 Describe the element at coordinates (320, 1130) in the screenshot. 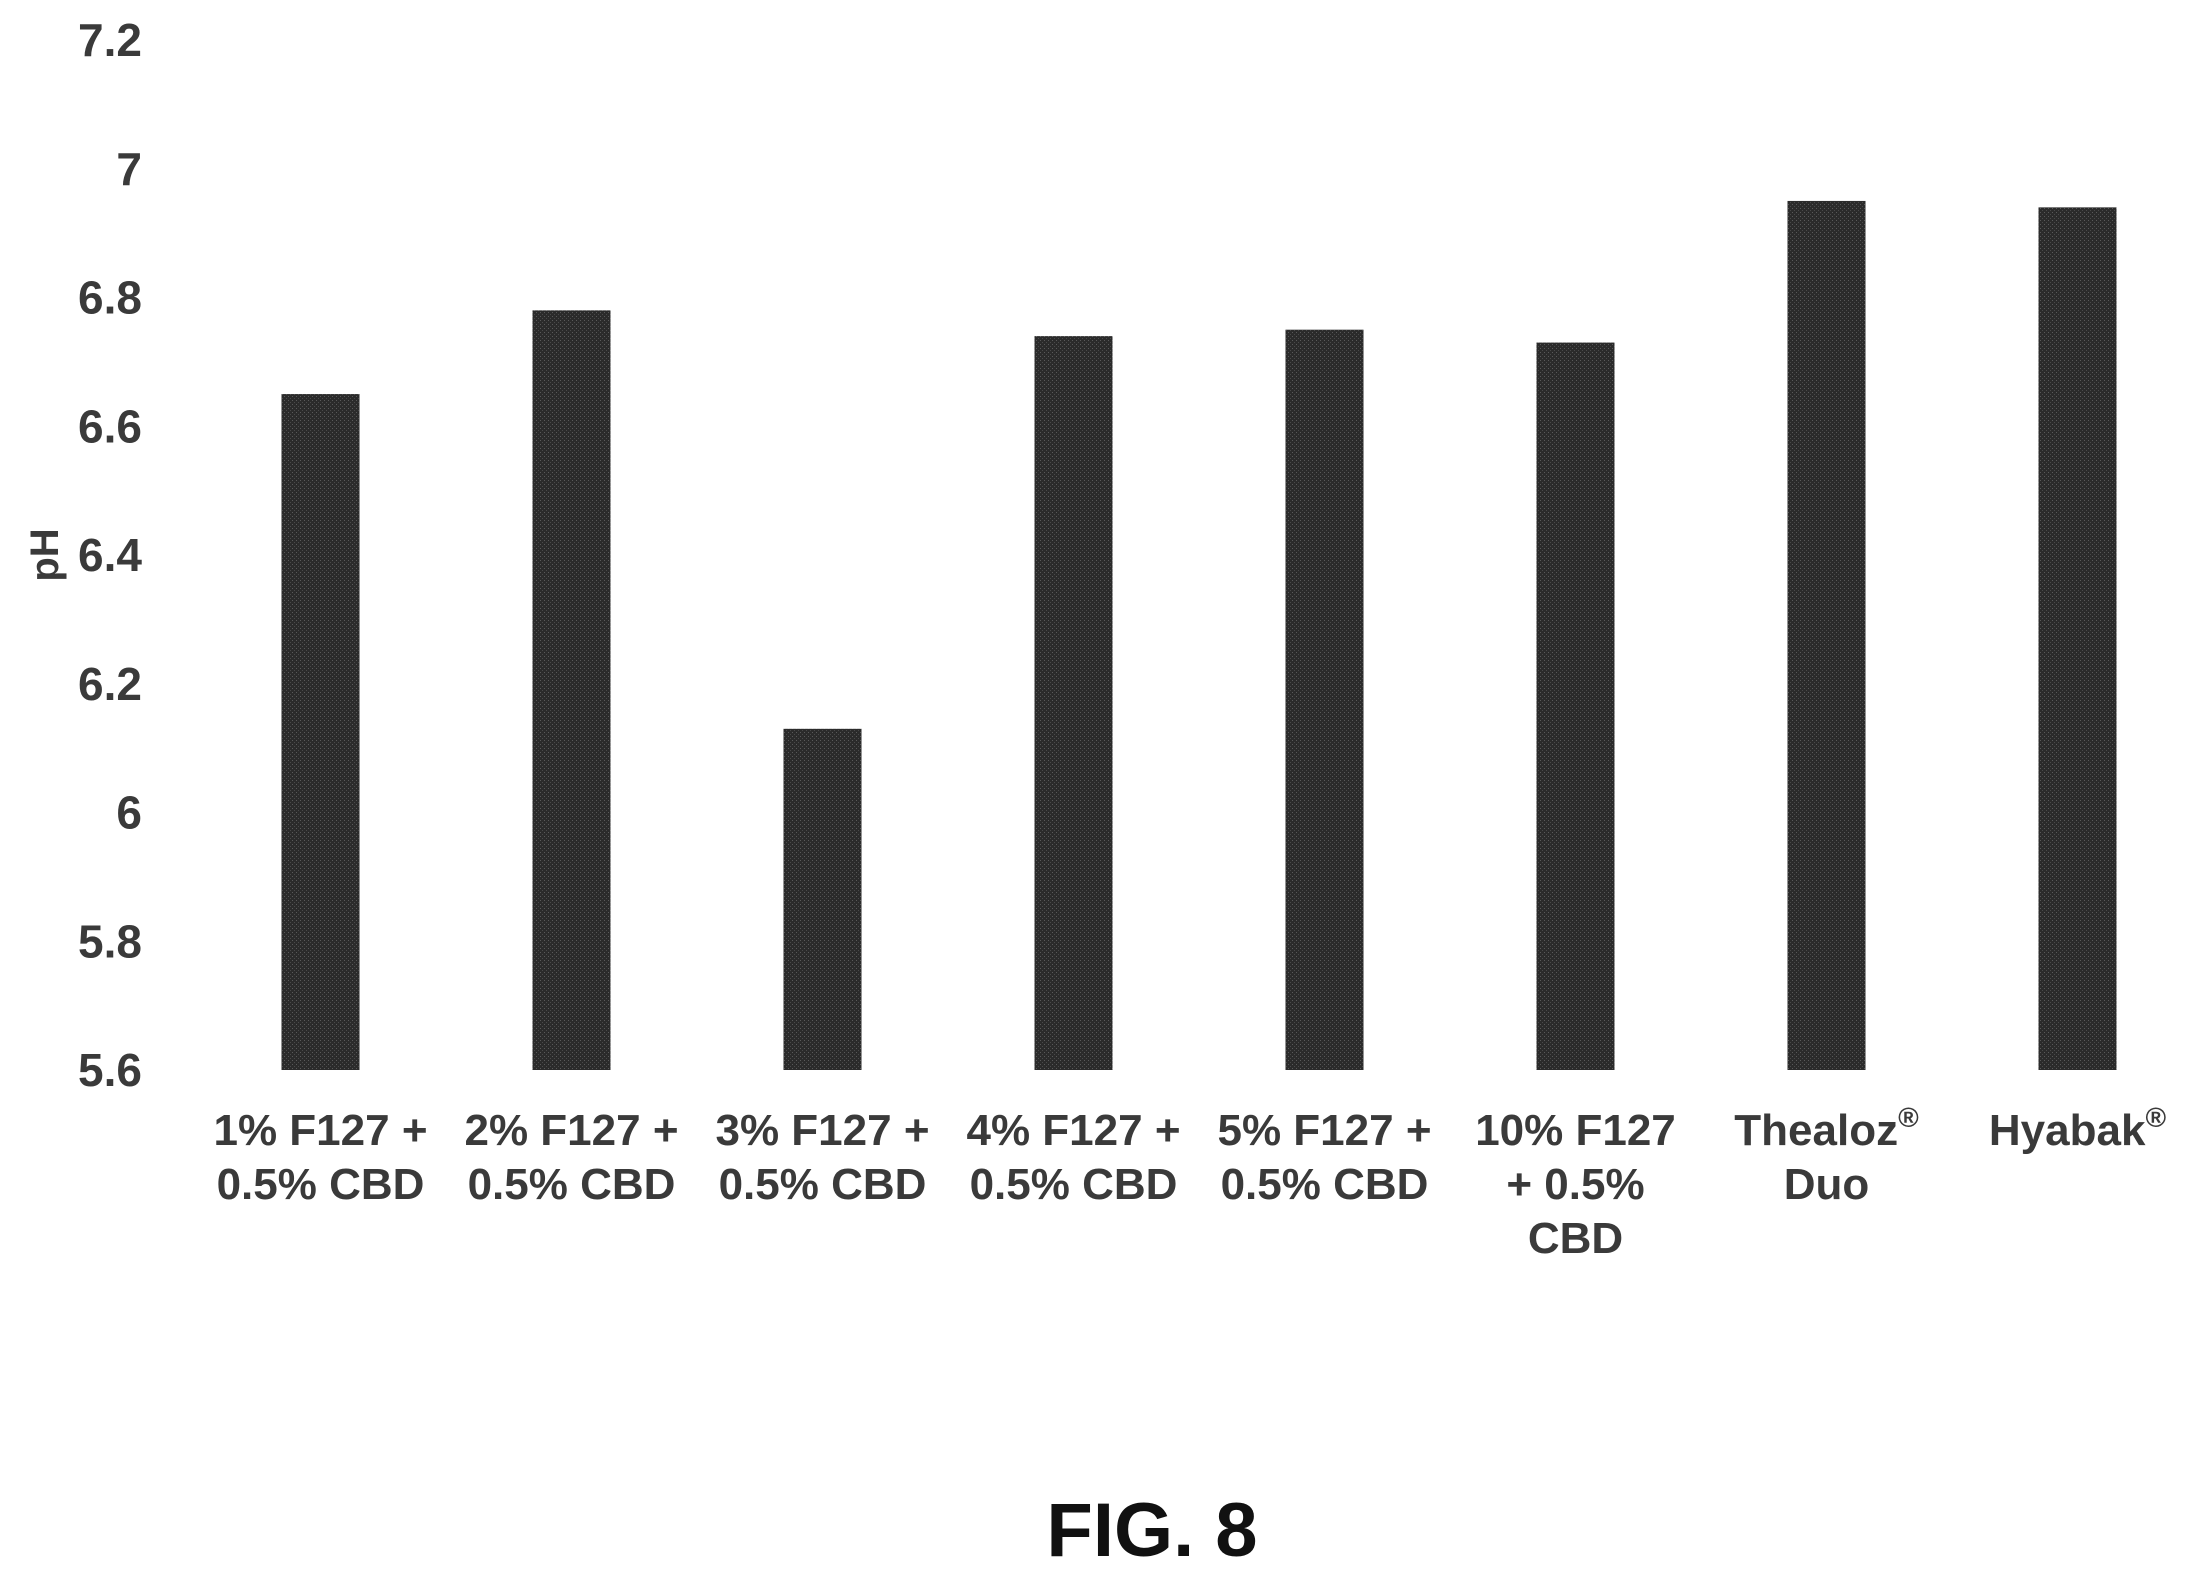

I see `x-tick-label-line: 1% F127 +` at that location.